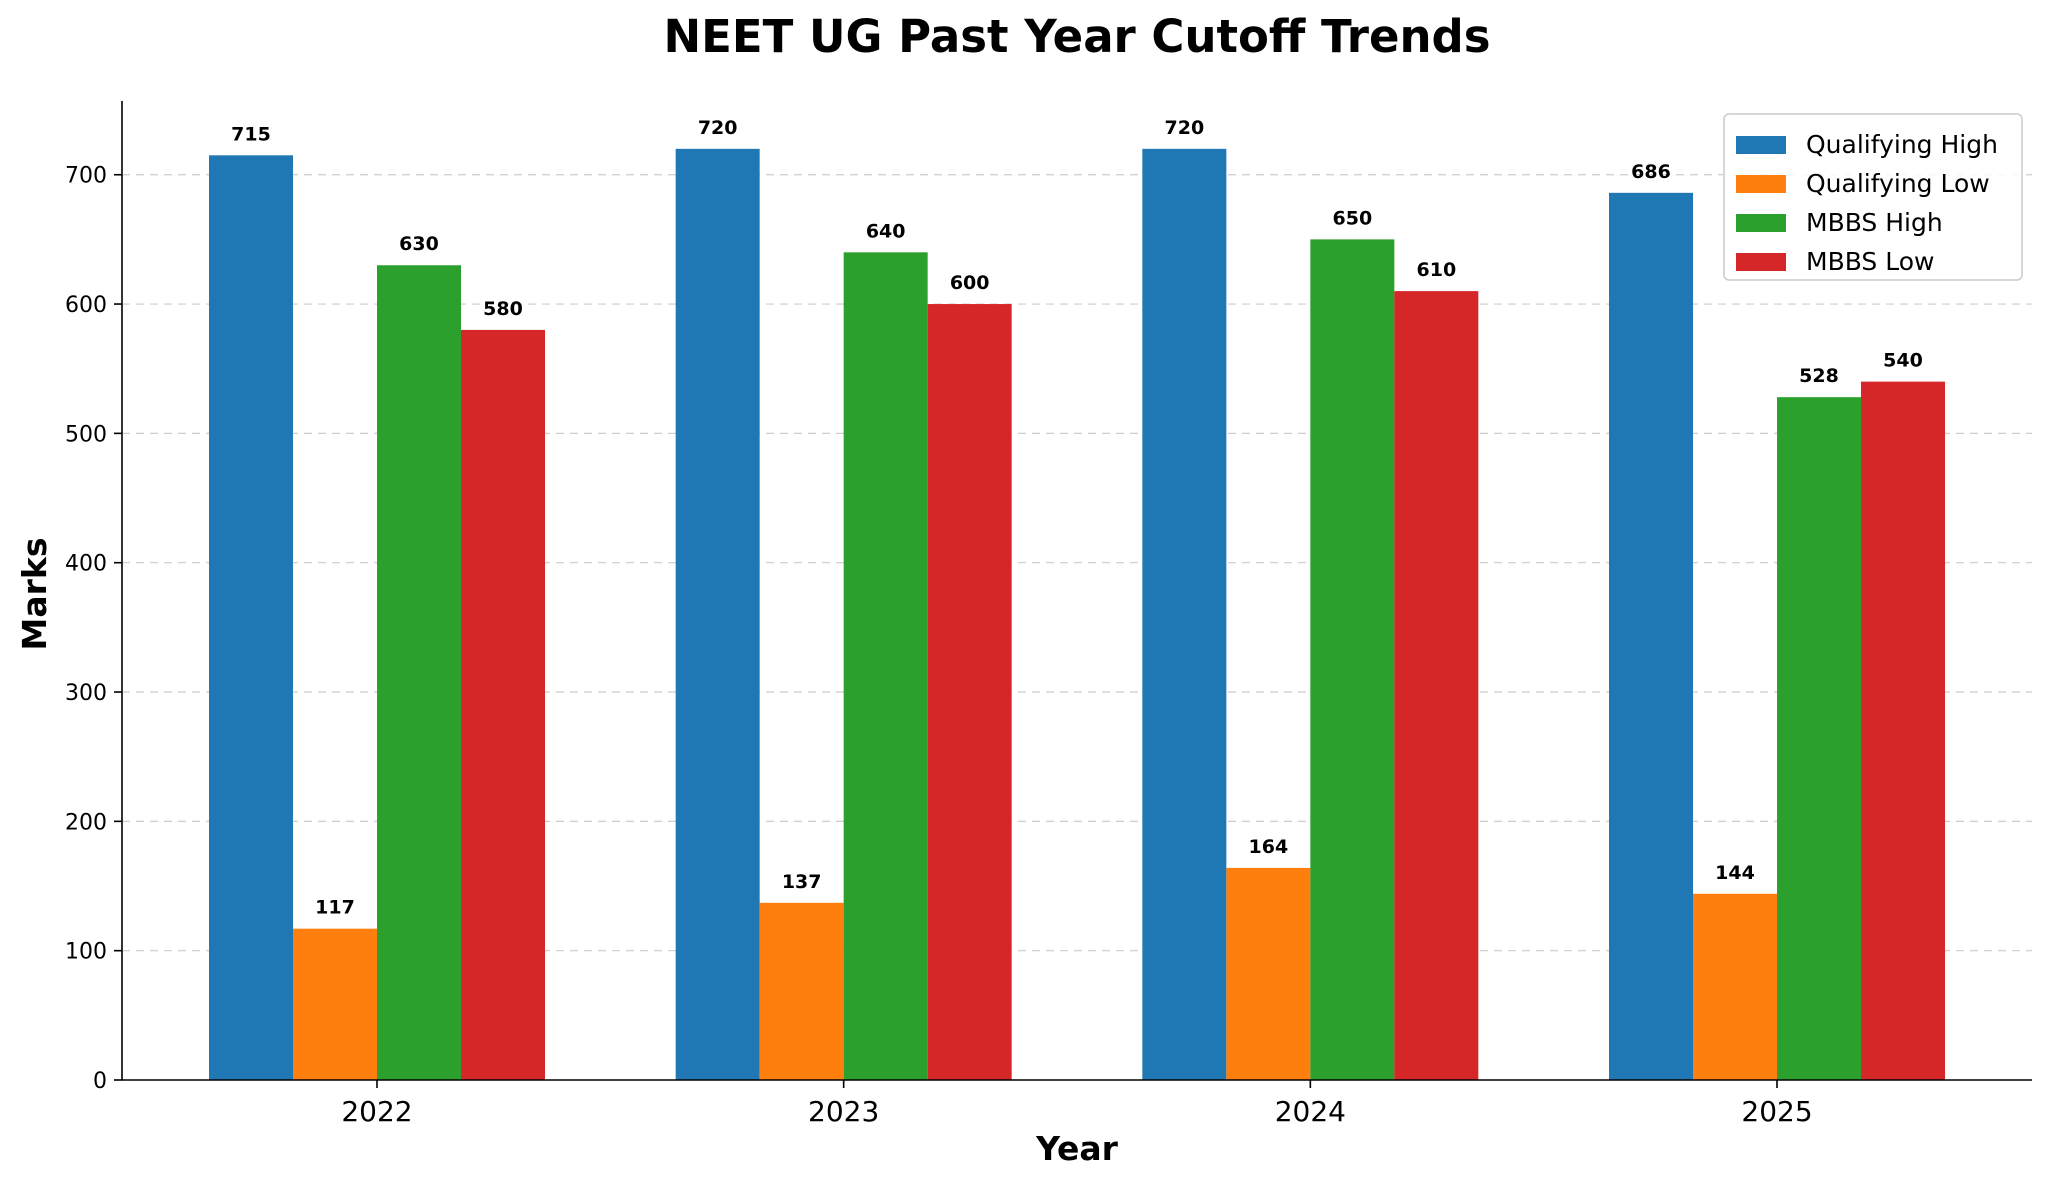 Image resolution: width=2048 pixels, height=1183 pixels. Describe the element at coordinates (1310, 1111) in the screenshot. I see `x-tick-label: 2024` at that location.